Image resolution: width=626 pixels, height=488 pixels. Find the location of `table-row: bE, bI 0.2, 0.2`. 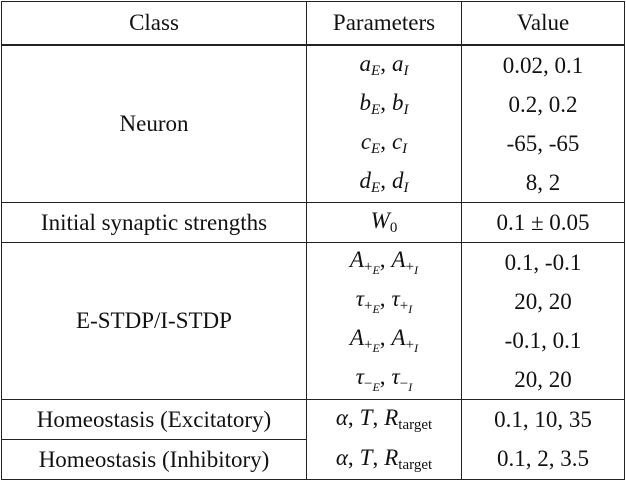

table-row: bE, bI 0.2, 0.2 is located at coordinates (313, 104).